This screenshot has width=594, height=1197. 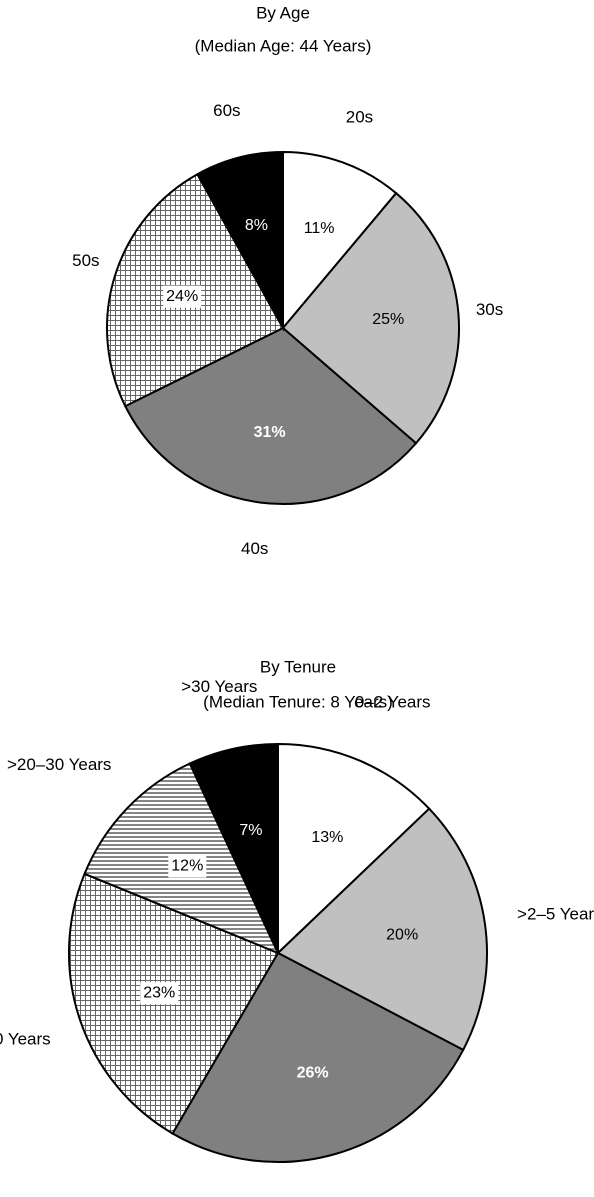 I want to click on category-label: 40s, so click(x=254, y=548).